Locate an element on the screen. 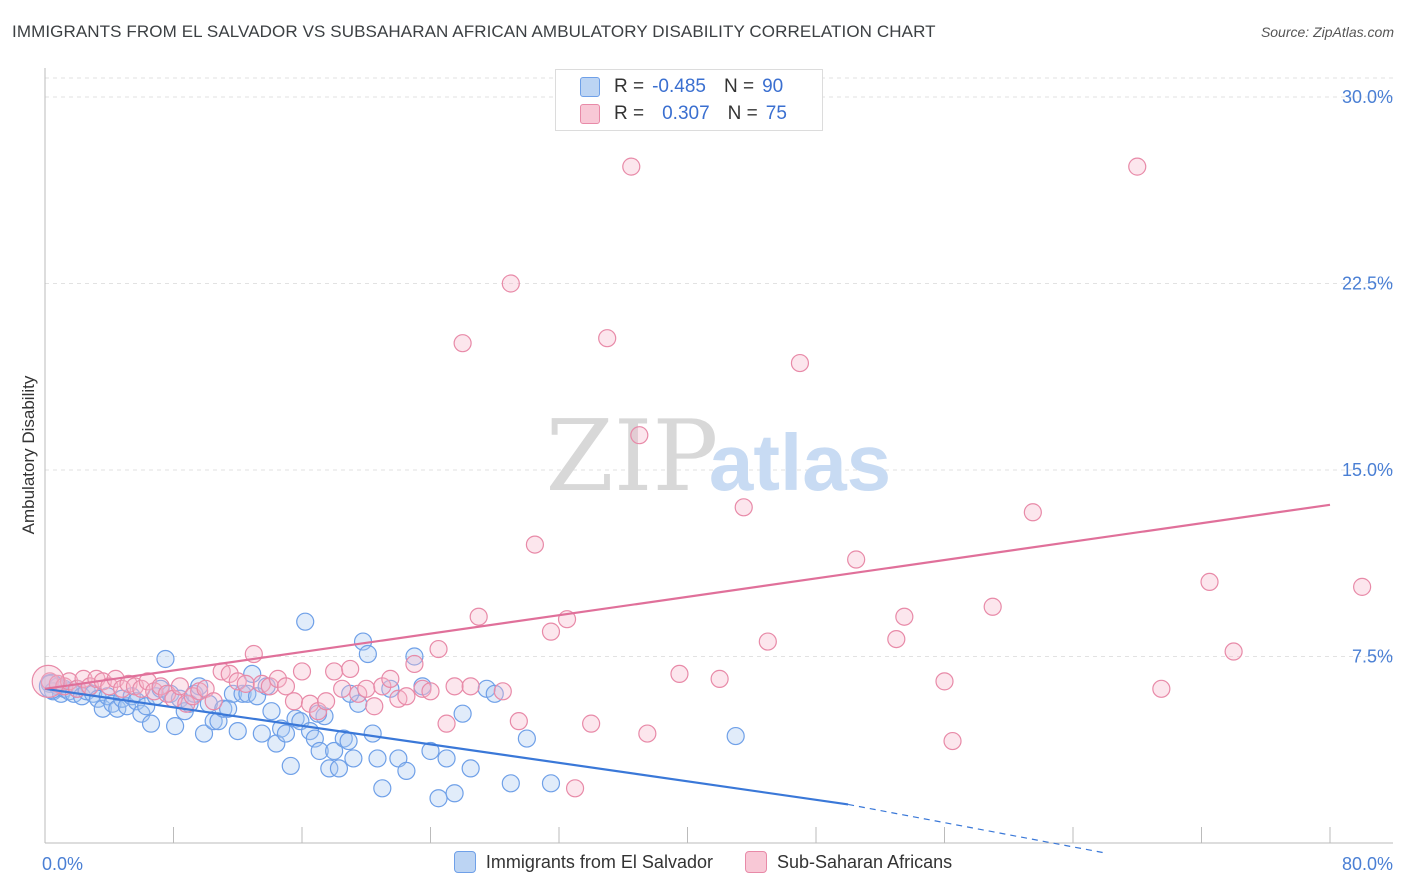  n-value: 90 is located at coordinates (773, 86).